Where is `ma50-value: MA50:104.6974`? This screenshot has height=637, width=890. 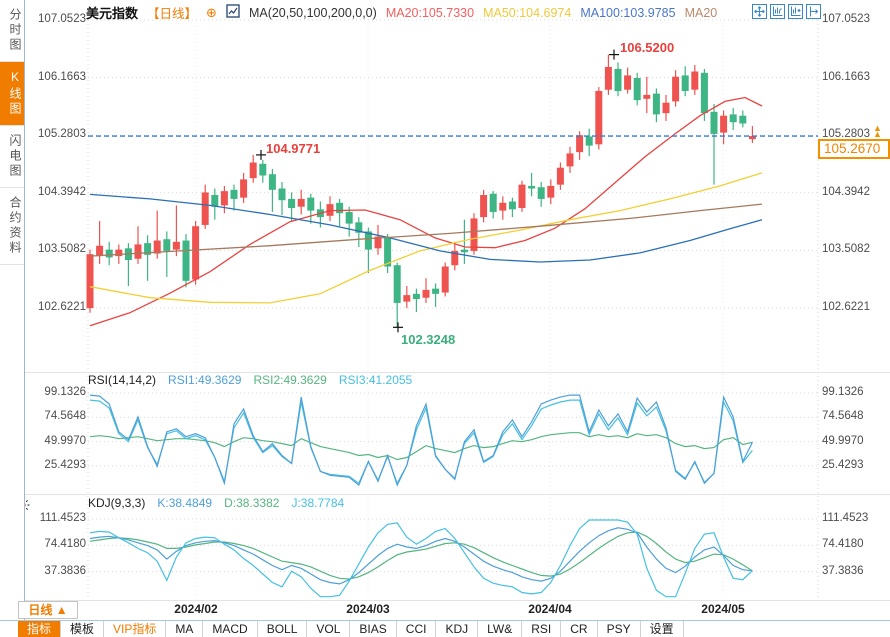 ma50-value: MA50:104.6974 is located at coordinates (527, 12).